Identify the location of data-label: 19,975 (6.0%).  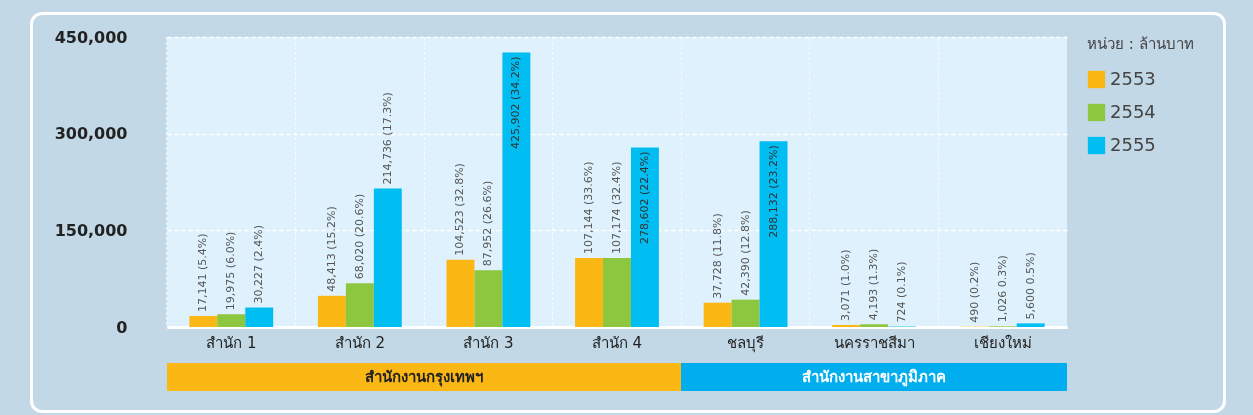
(231, 271).